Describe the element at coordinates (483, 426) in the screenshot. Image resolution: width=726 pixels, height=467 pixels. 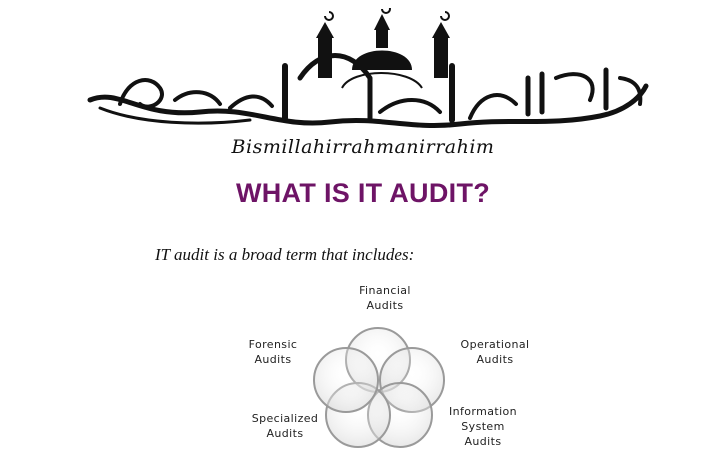
I see `label-information-system-audits: Information System Audits` at that location.